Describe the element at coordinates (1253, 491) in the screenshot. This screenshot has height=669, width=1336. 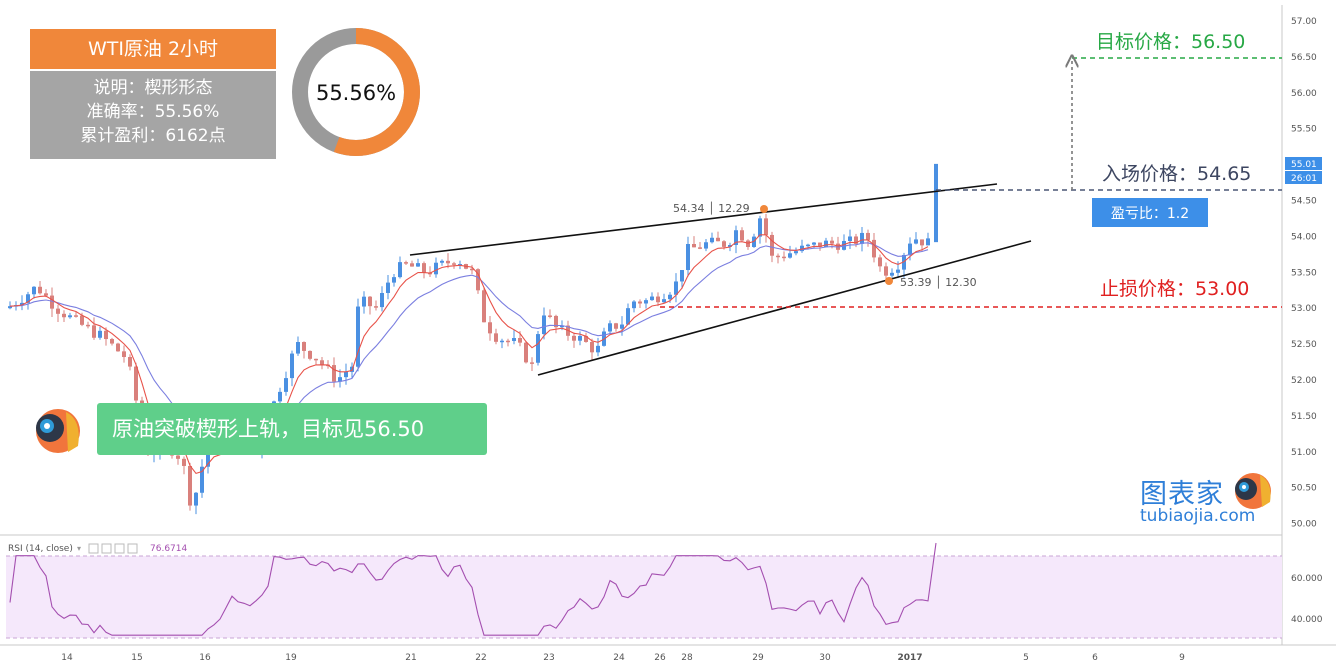
I see `brand-logo-small-icon` at that location.